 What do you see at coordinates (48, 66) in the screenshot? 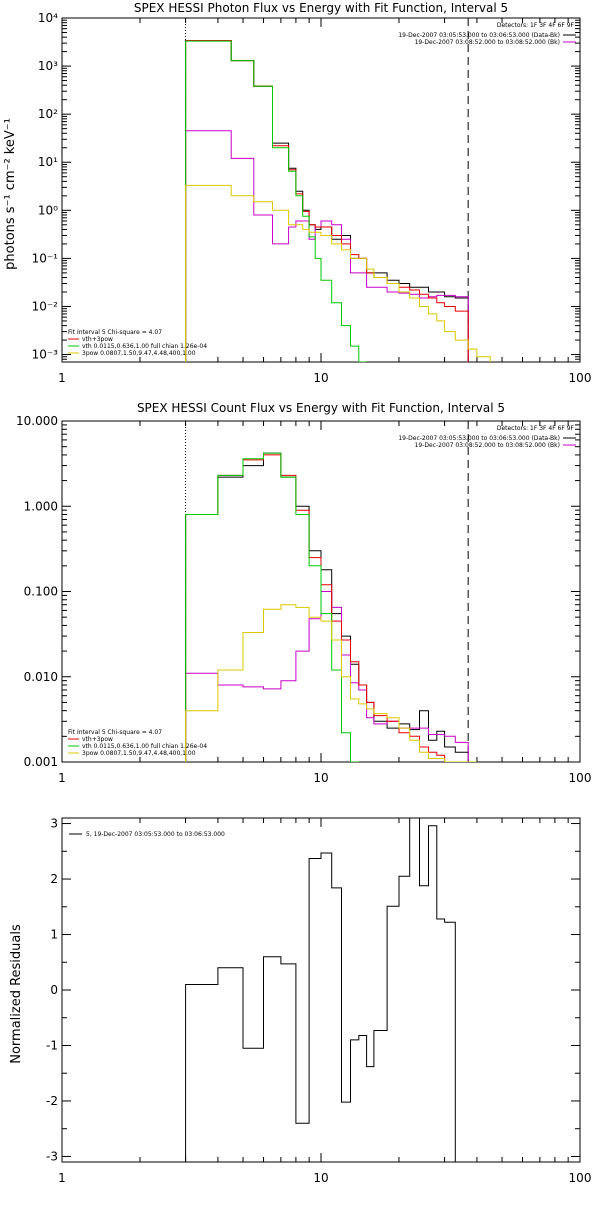
I see `y-tick-label: 10³` at bounding box center [48, 66].